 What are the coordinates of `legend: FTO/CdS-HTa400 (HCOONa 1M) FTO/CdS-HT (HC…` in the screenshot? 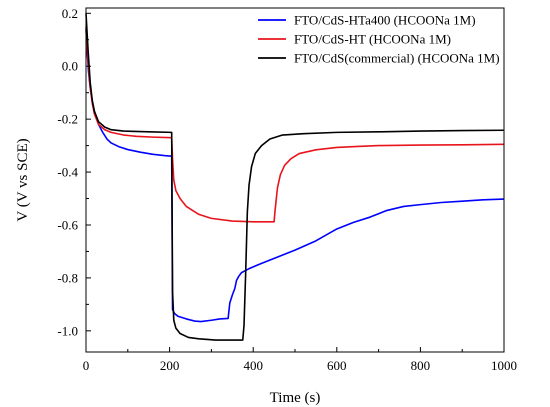 It's located at (379, 39).